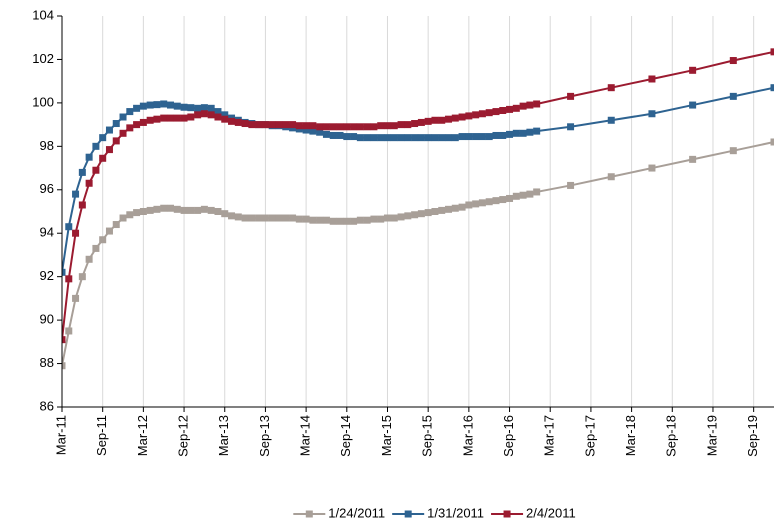 Image resolution: width=774 pixels, height=523 pixels. What do you see at coordinates (345, 436) in the screenshot?
I see `x-tick-label: Sep-14` at bounding box center [345, 436].